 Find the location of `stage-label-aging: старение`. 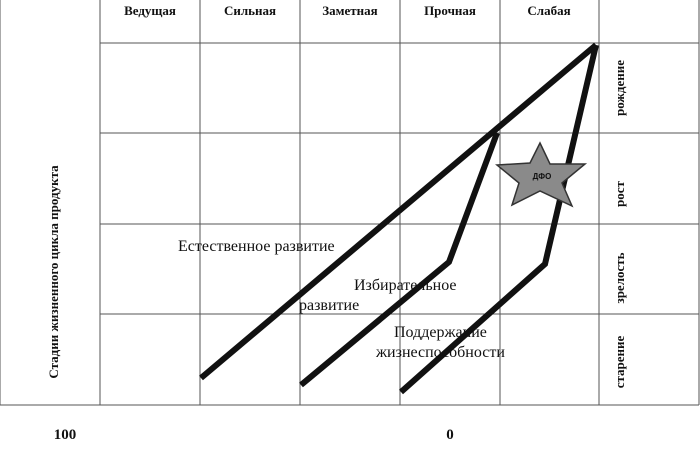

stage-label-aging: старение is located at coordinates (619, 361).